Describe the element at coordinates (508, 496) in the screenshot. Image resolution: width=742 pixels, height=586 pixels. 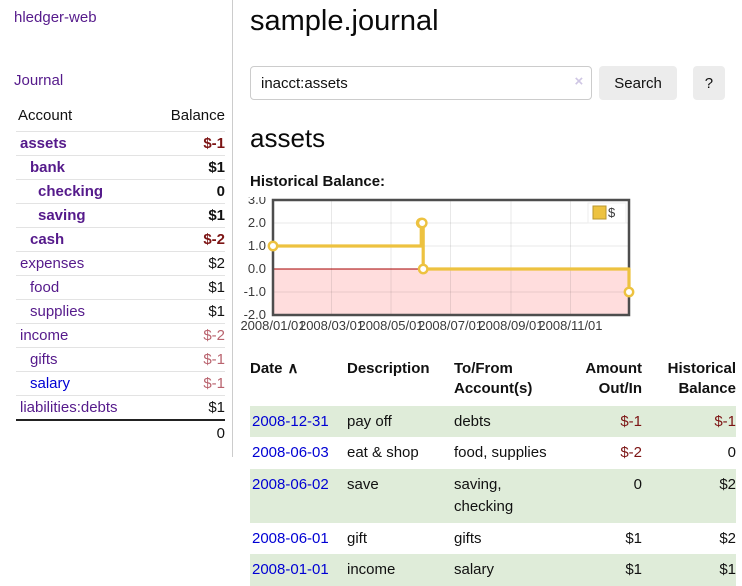
I see `register-accounts-cell: saving, checking` at that location.